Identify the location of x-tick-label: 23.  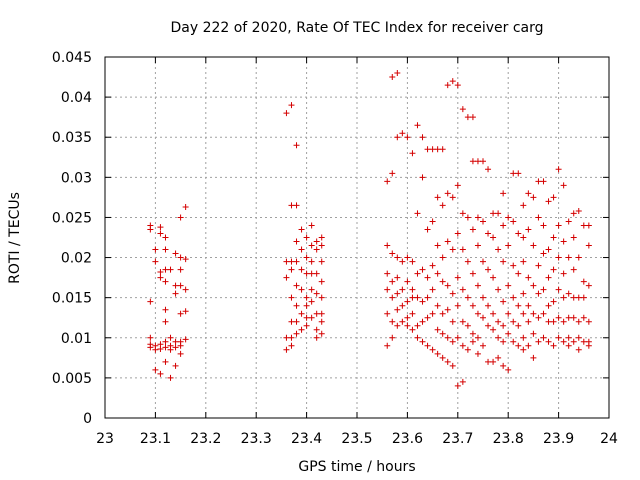
(105, 439).